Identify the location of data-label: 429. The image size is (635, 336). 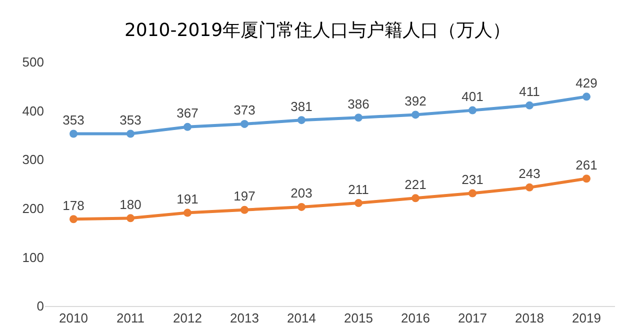
(587, 82).